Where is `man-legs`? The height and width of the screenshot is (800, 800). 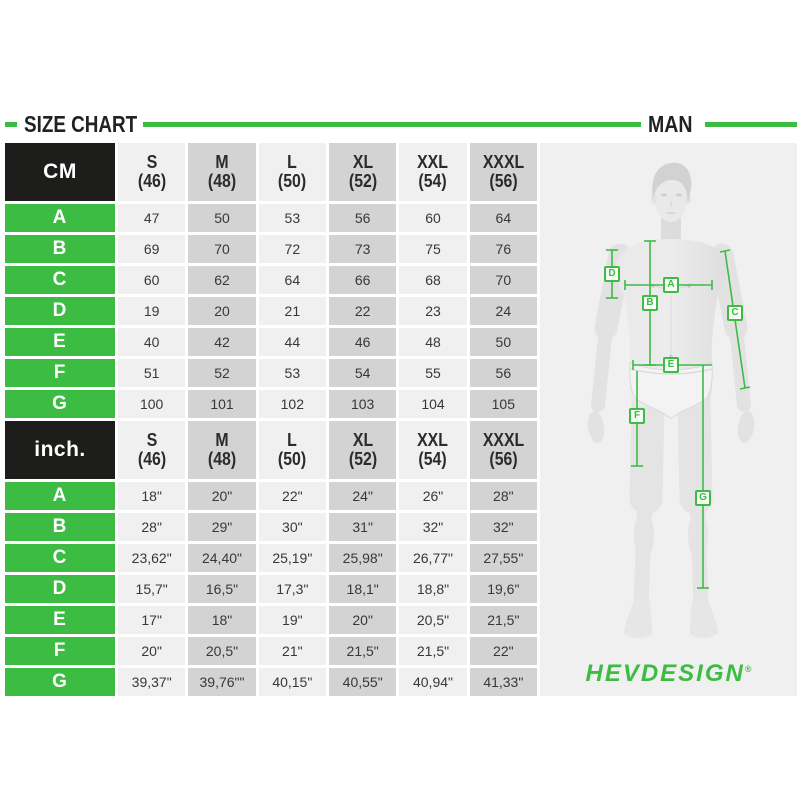 man-legs is located at coordinates (671, 498).